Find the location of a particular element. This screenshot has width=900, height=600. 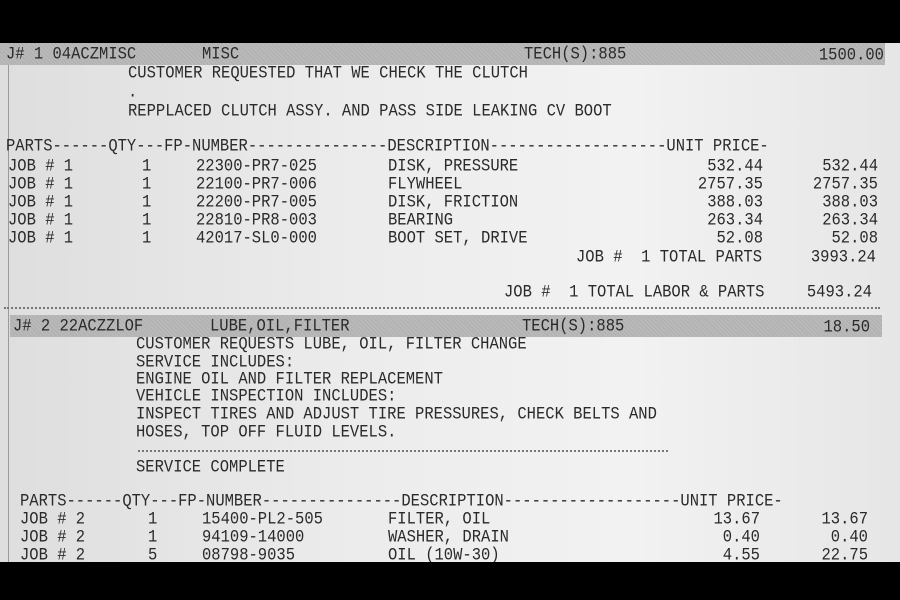

part-number: 15400-PL2-505 is located at coordinates (262, 519).